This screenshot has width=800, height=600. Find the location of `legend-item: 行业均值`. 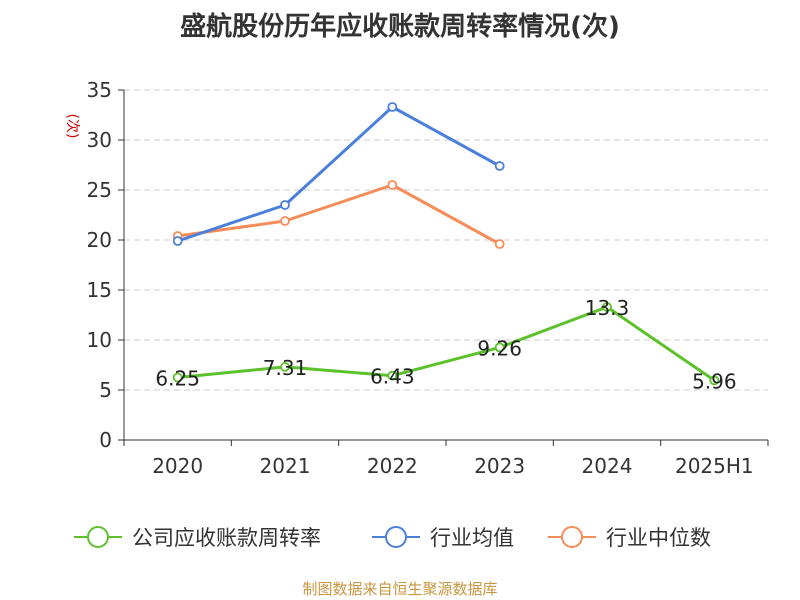

legend-item: 行业均值 is located at coordinates (443, 538).